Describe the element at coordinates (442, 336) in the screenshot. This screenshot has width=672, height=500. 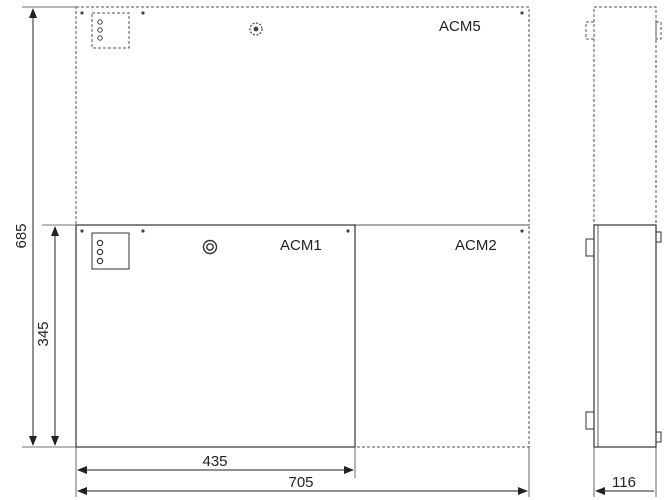
I see `acm2-enclosure: ACM2` at that location.